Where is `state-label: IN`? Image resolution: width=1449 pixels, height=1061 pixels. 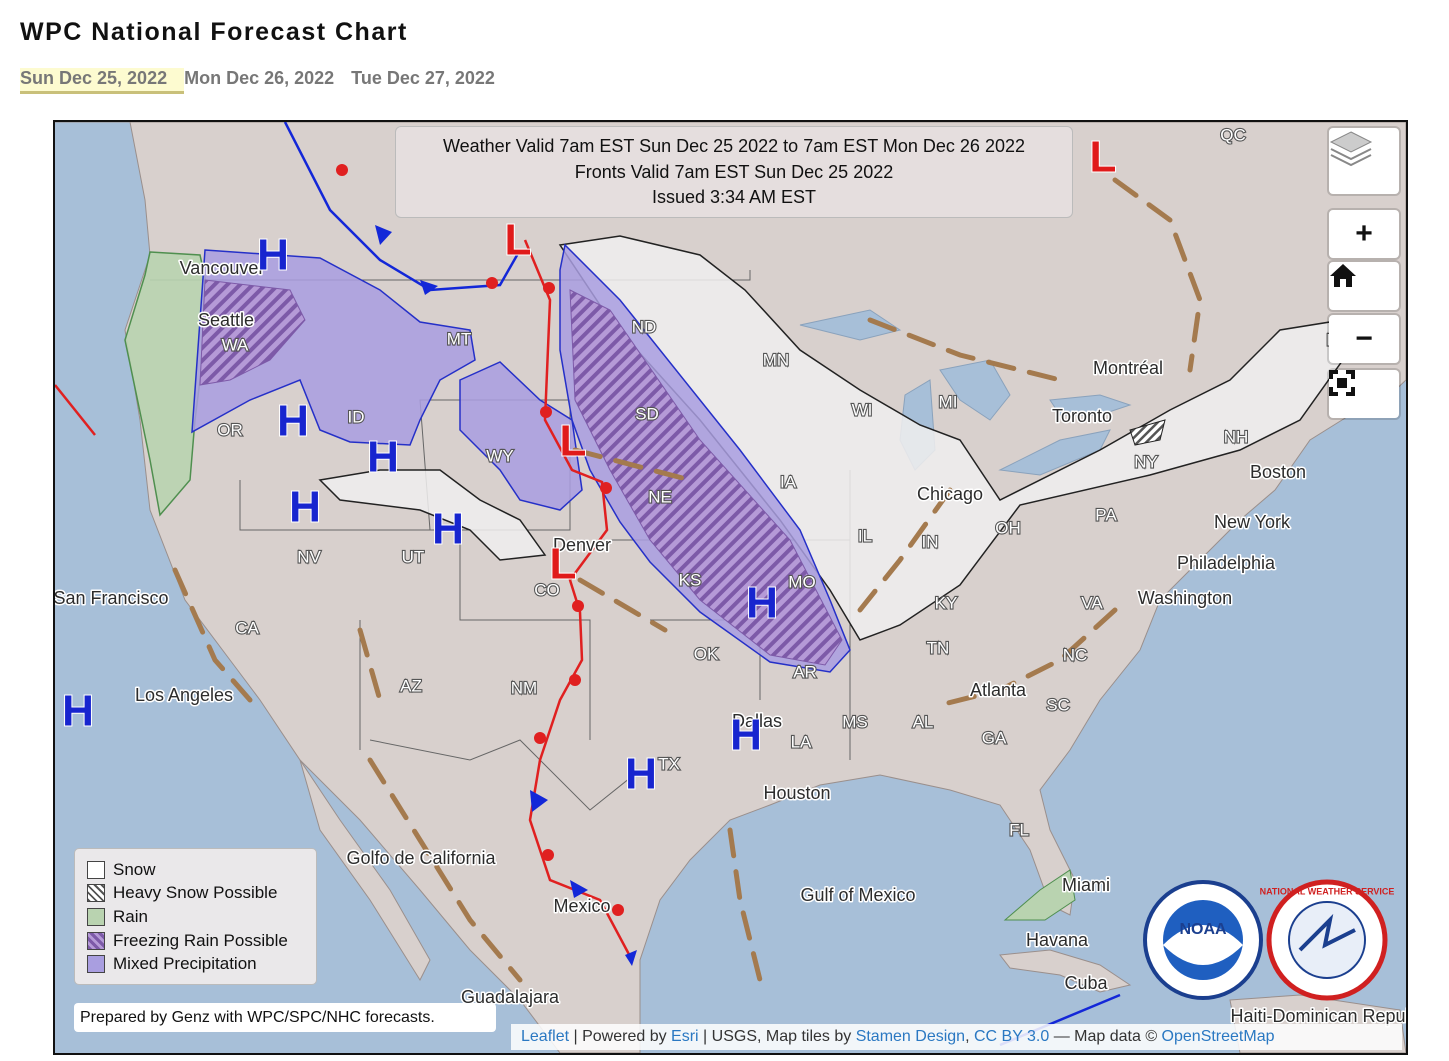 state-label: IN is located at coordinates (930, 541).